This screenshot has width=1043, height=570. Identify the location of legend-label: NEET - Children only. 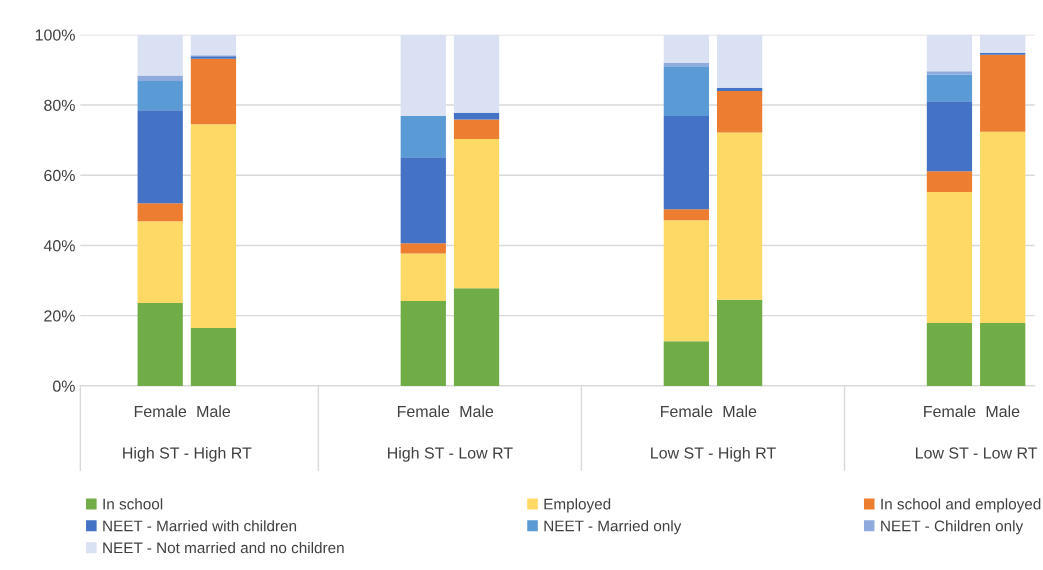
(952, 527).